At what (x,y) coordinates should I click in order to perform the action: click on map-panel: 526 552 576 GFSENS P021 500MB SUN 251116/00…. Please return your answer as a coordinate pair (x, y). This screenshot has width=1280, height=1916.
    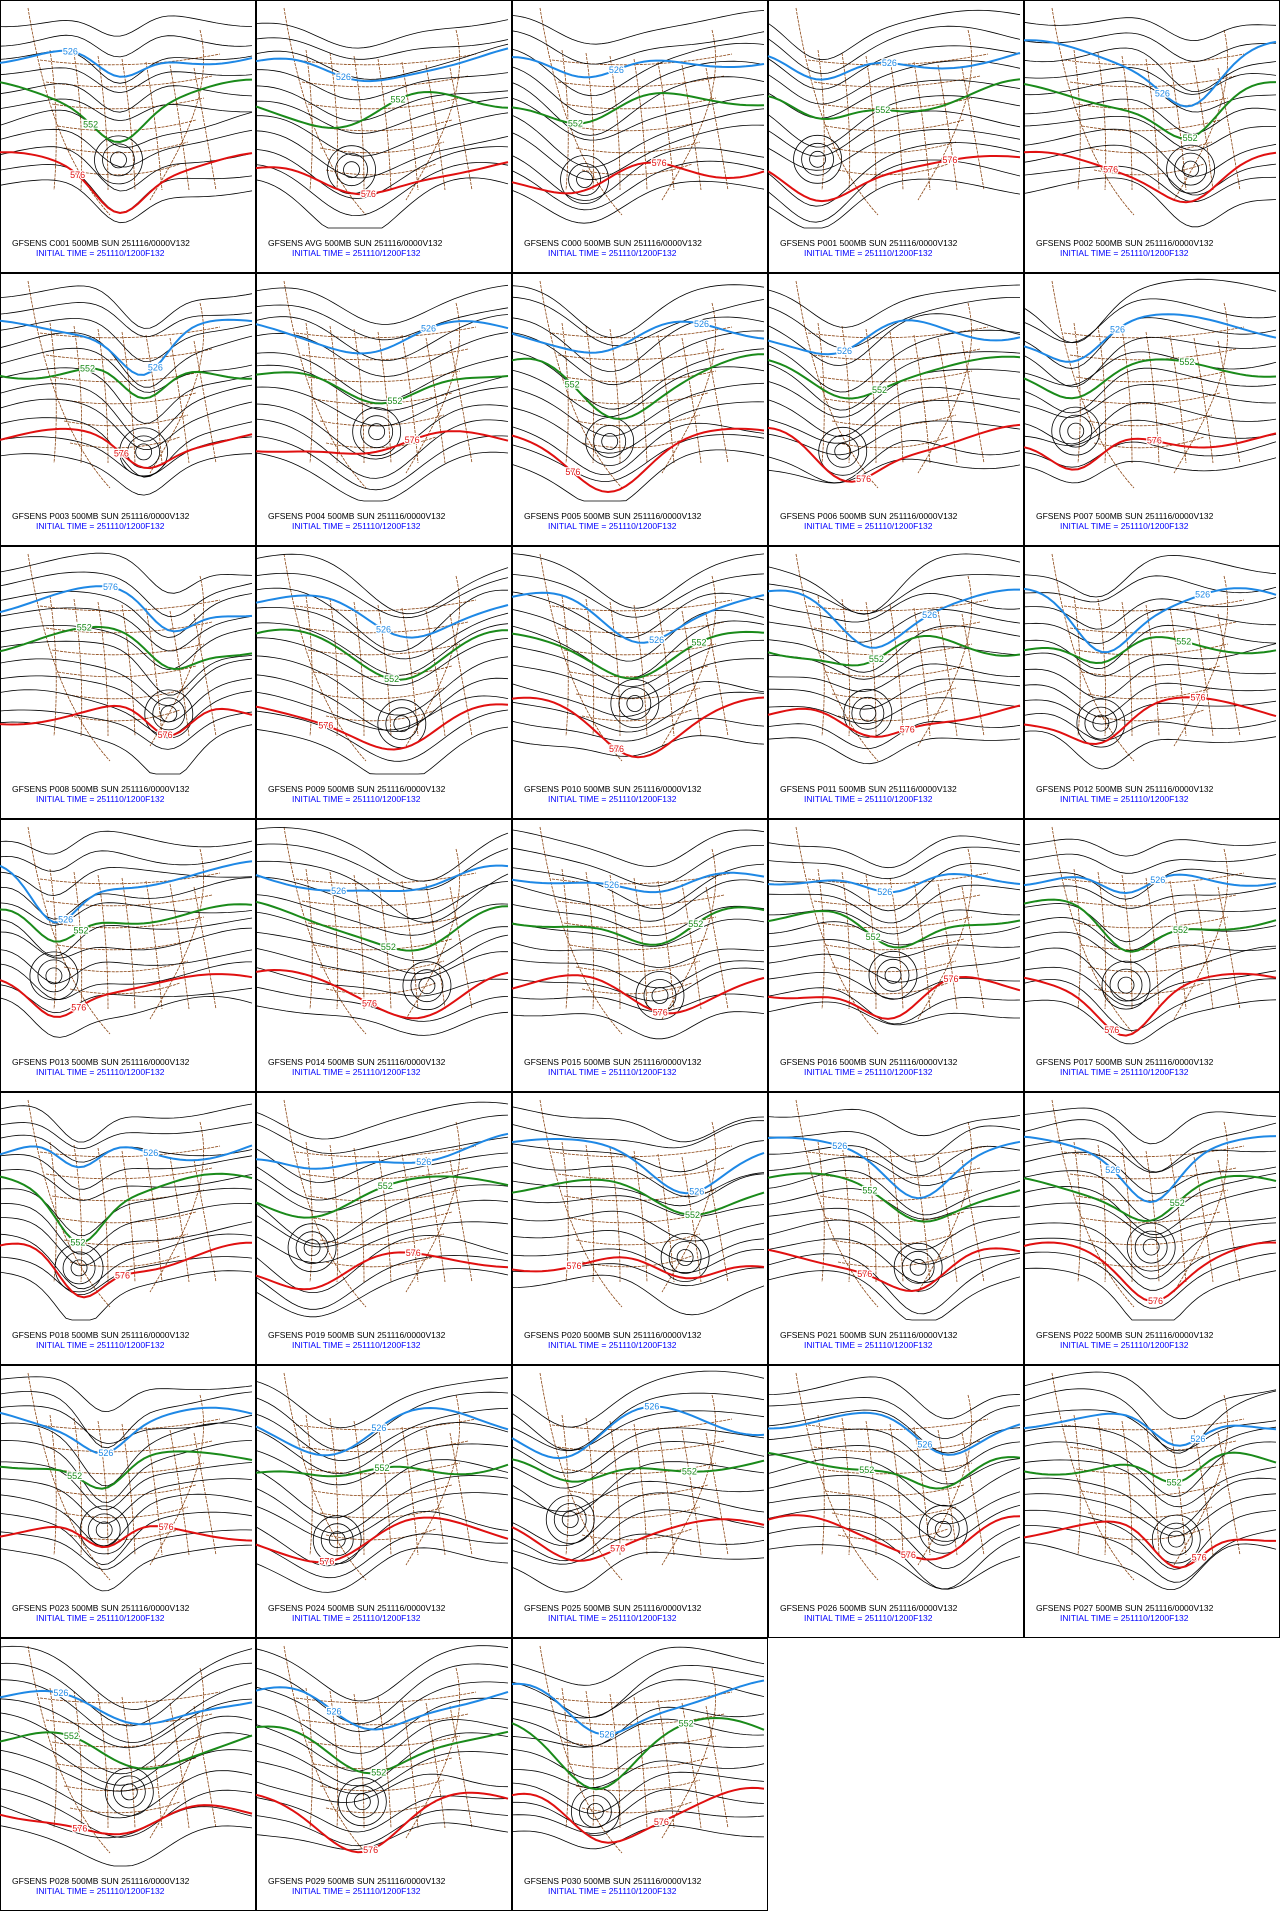
    Looking at the image, I should click on (895, 1228).